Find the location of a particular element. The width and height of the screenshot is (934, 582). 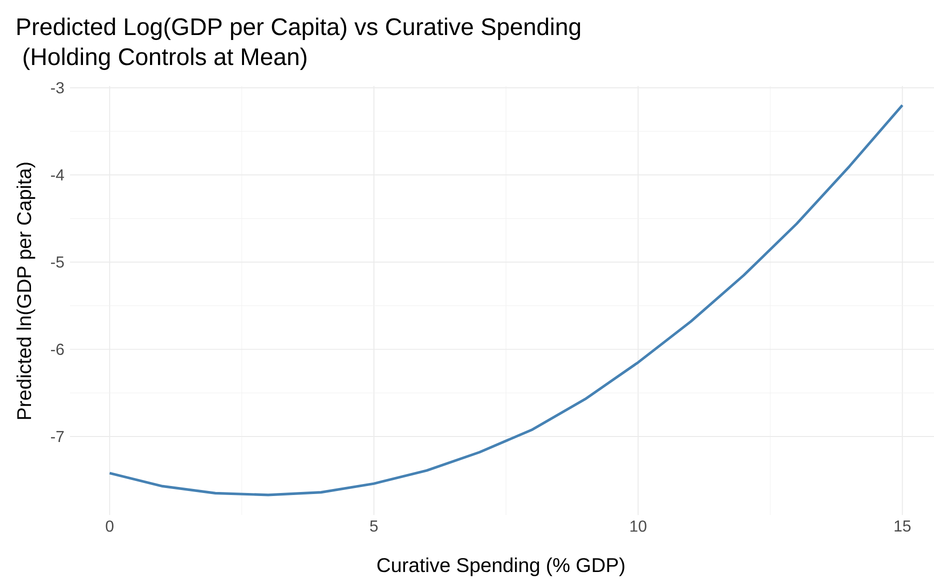

x-tick-label: 10 is located at coordinates (638, 526).